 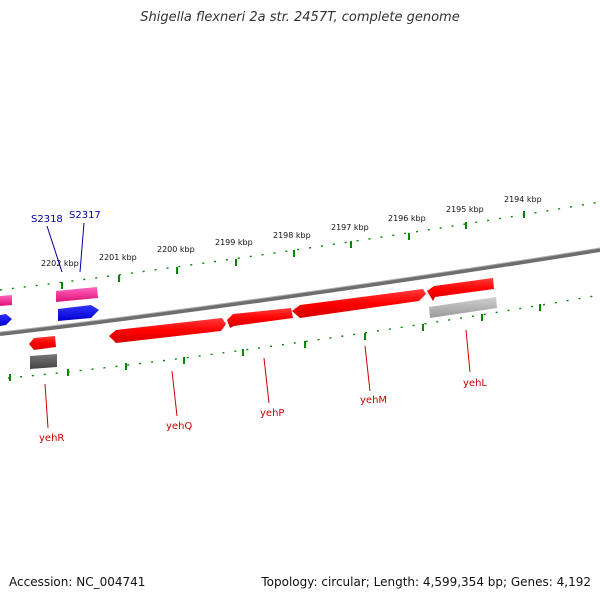 What do you see at coordinates (460, 289) in the screenshot?
I see `gene-yehL-arrow` at bounding box center [460, 289].